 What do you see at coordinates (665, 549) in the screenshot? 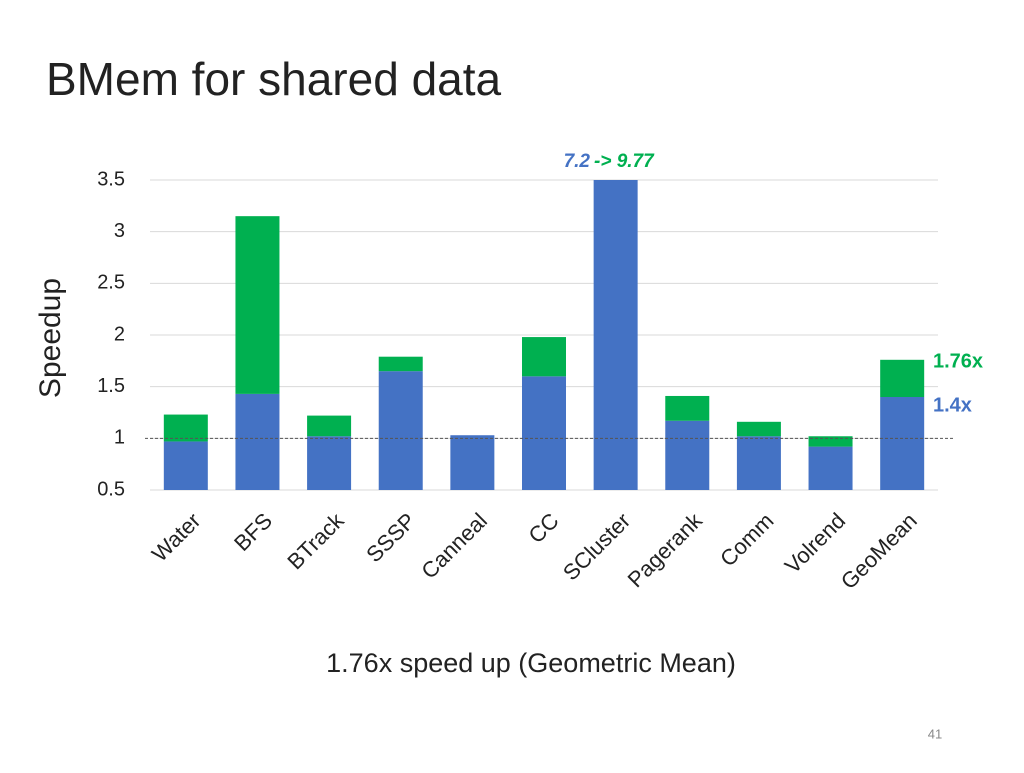
I see `x-tick-label: Pagerank` at bounding box center [665, 549].